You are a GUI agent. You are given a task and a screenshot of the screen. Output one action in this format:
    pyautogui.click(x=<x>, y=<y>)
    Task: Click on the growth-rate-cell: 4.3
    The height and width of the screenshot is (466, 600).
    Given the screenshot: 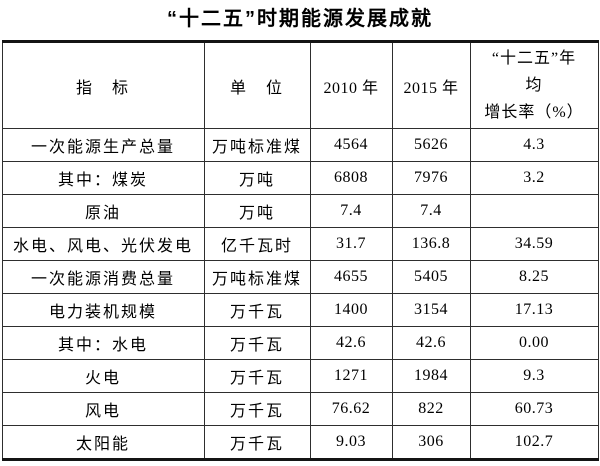 What is the action you would take?
    pyautogui.click(x=534, y=145)
    